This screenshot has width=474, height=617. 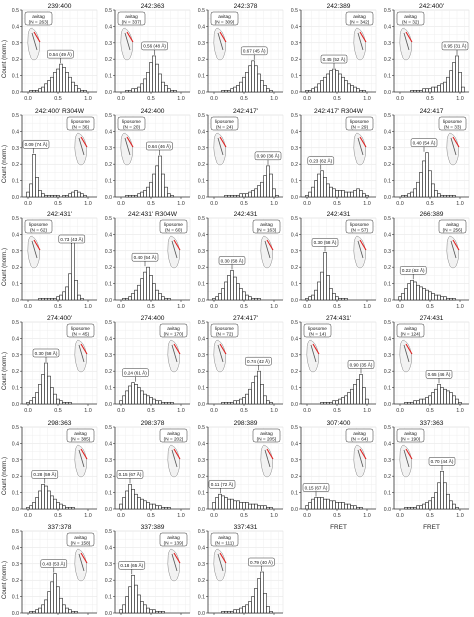 What do you see at coordinates (442, 461) in the screenshot?
I see `peak-label: 0.70 (44 Å)` at bounding box center [442, 461].